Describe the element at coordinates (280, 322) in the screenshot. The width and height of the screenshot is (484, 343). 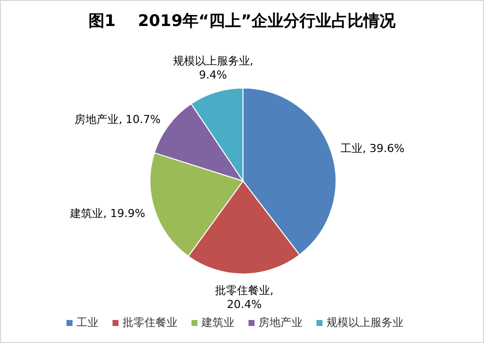
I see `legend-label: 房地产业` at that location.